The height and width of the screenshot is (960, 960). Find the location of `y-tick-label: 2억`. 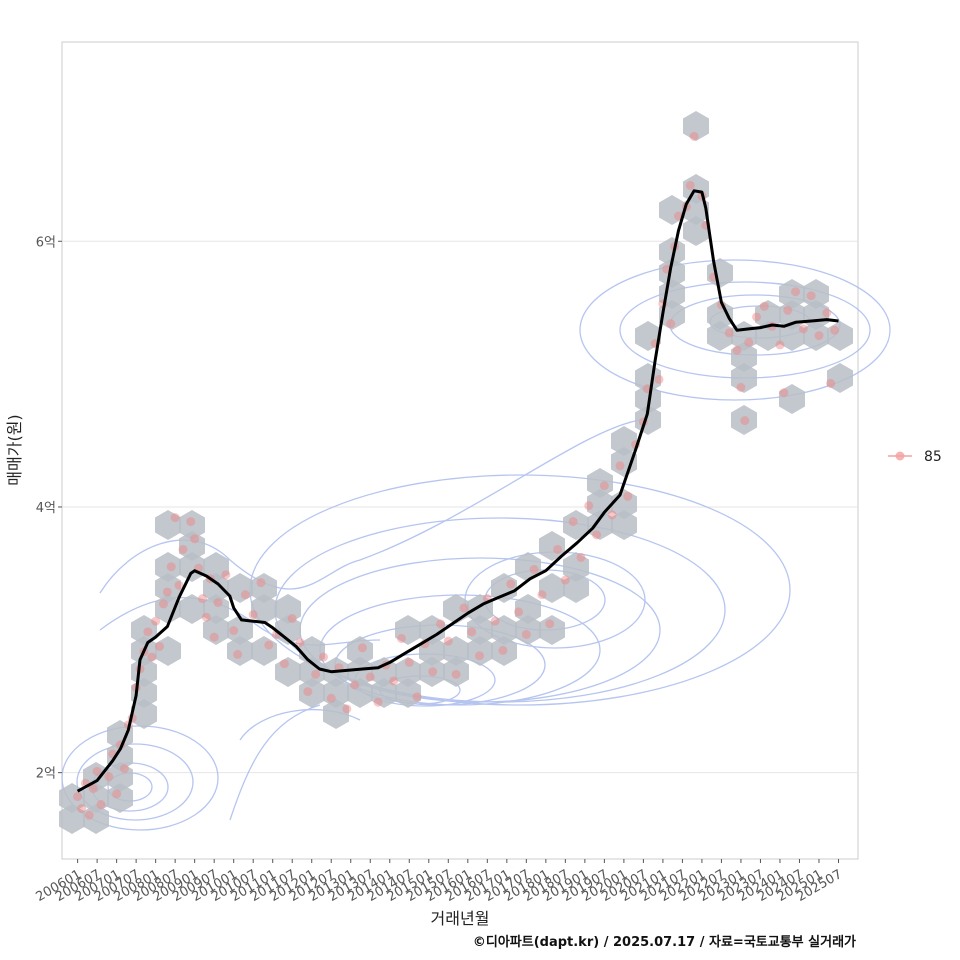

y-tick-label: 2억 is located at coordinates (46, 774).